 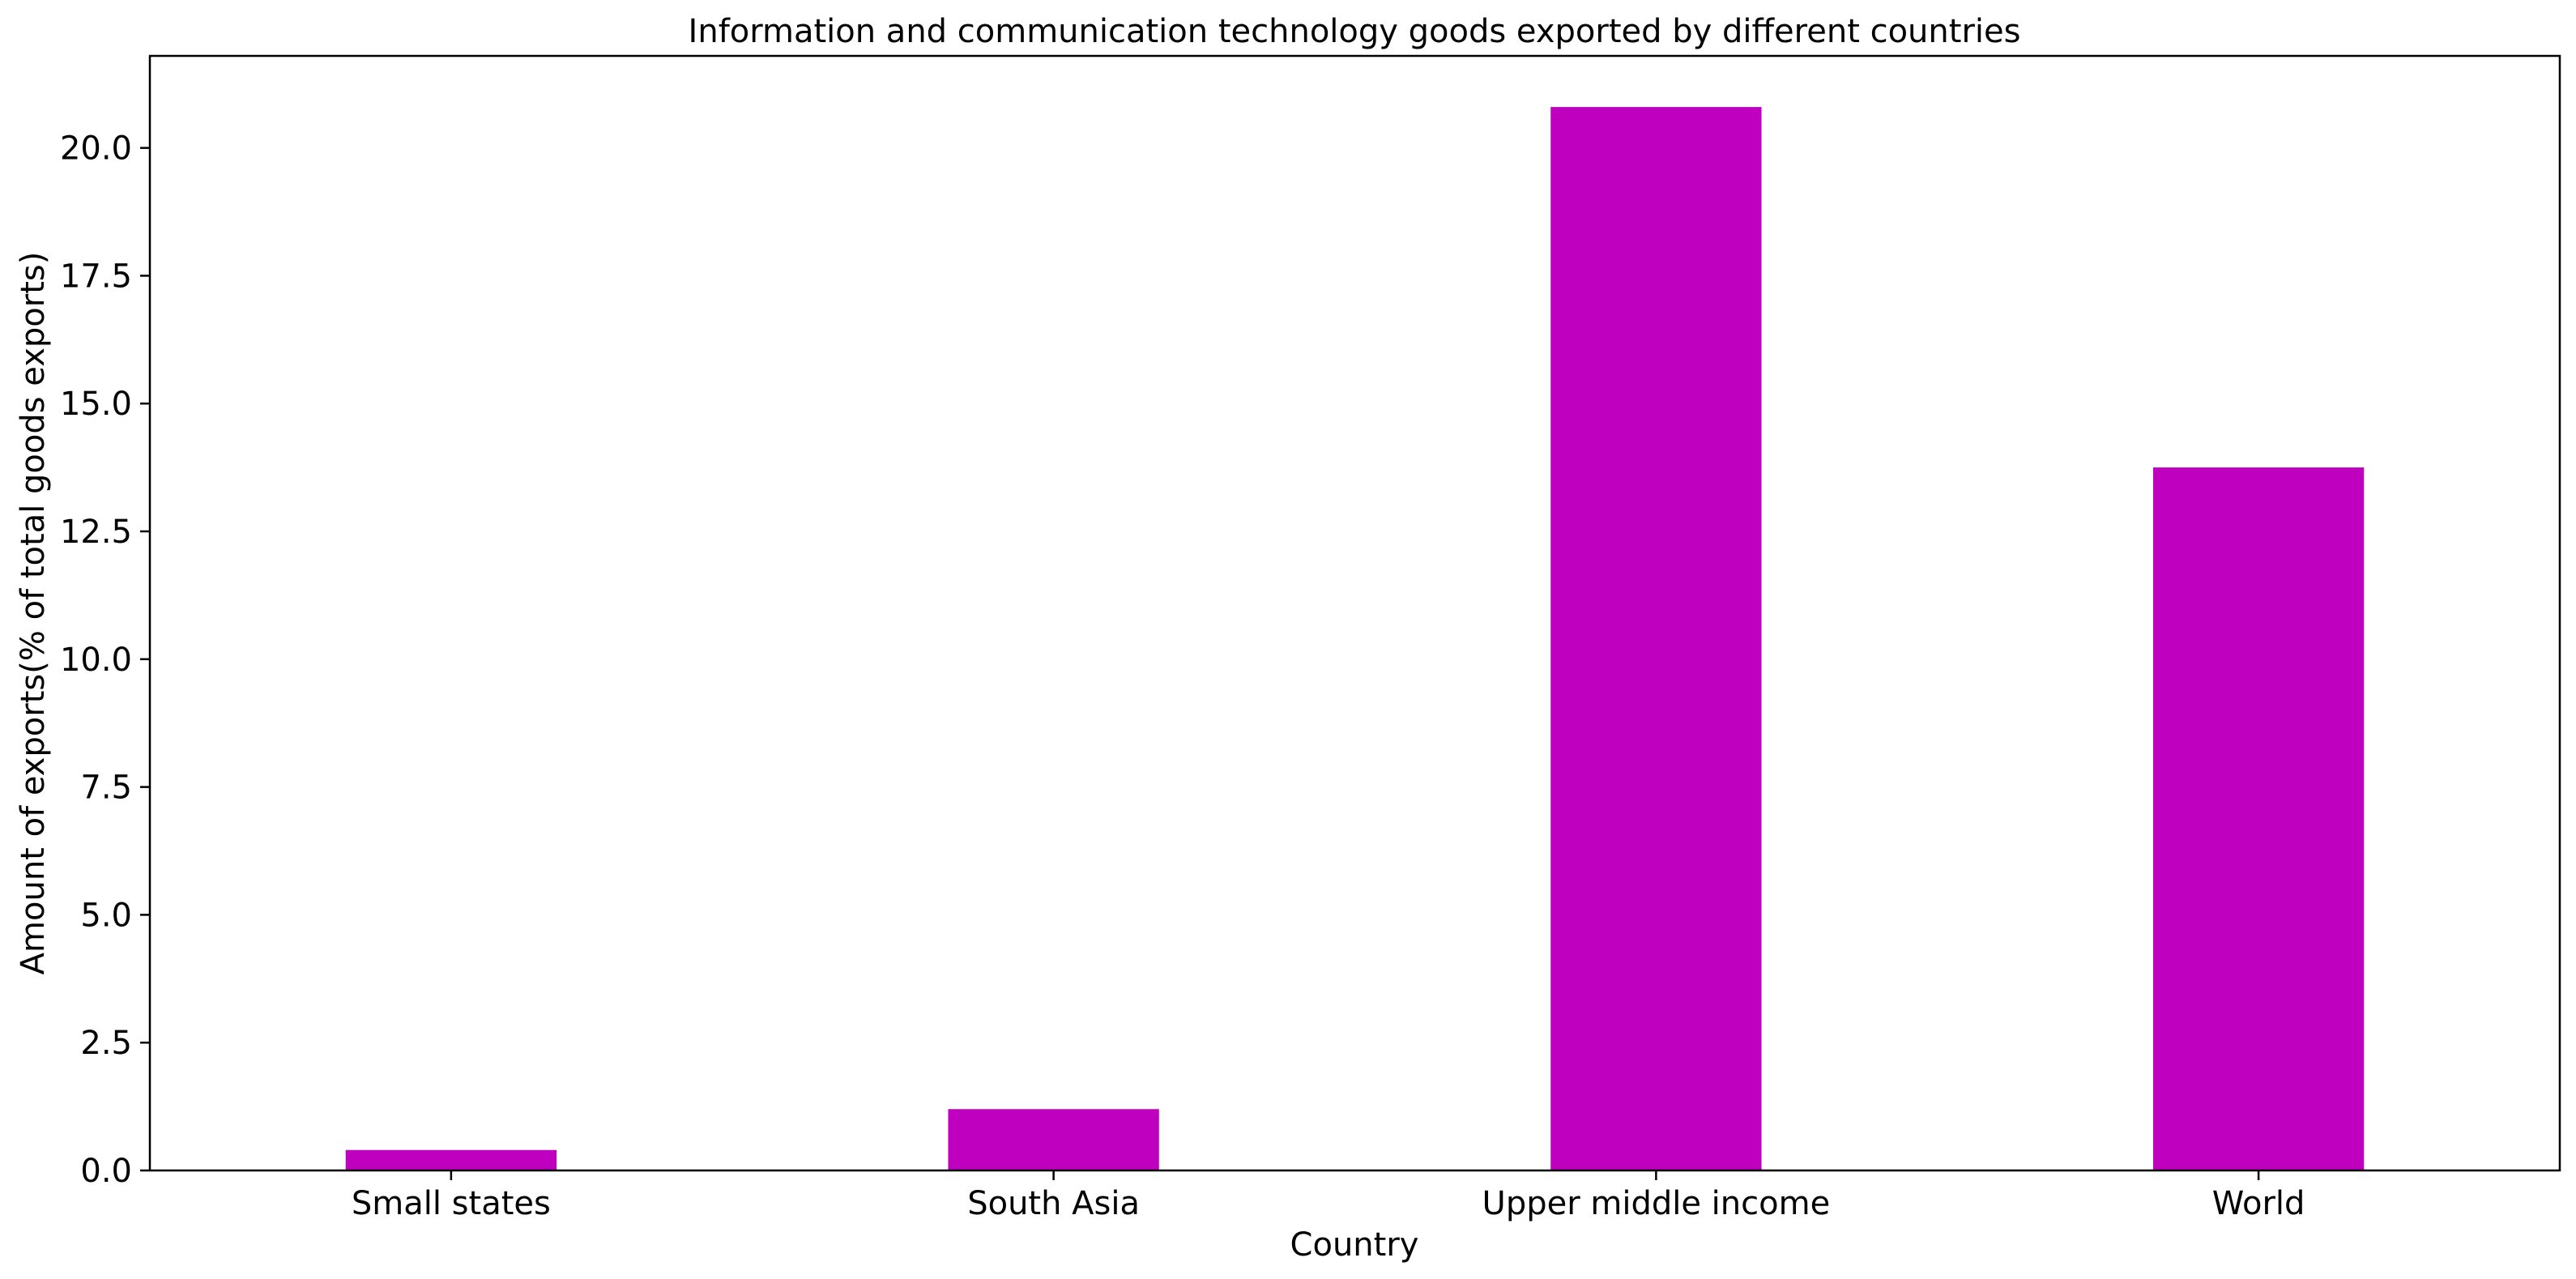 What do you see at coordinates (1656, 638) in the screenshot?
I see `bar-upper-middle-income` at bounding box center [1656, 638].